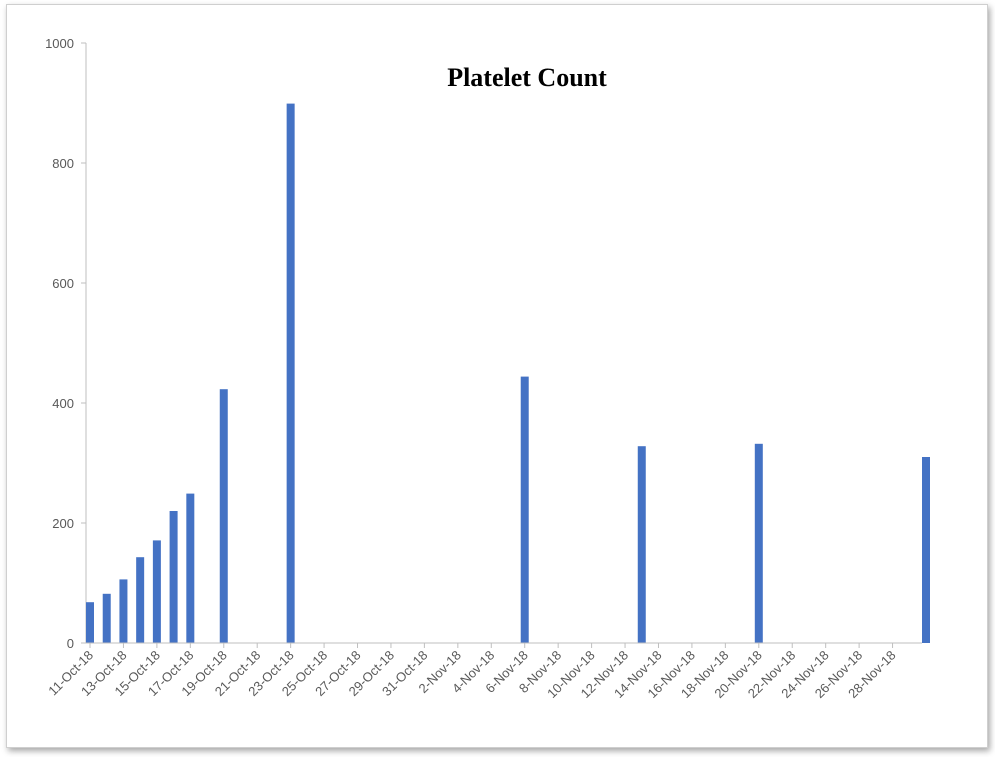 This screenshot has width=995, height=757. I want to click on y-tick-label: 0, so click(70, 643).